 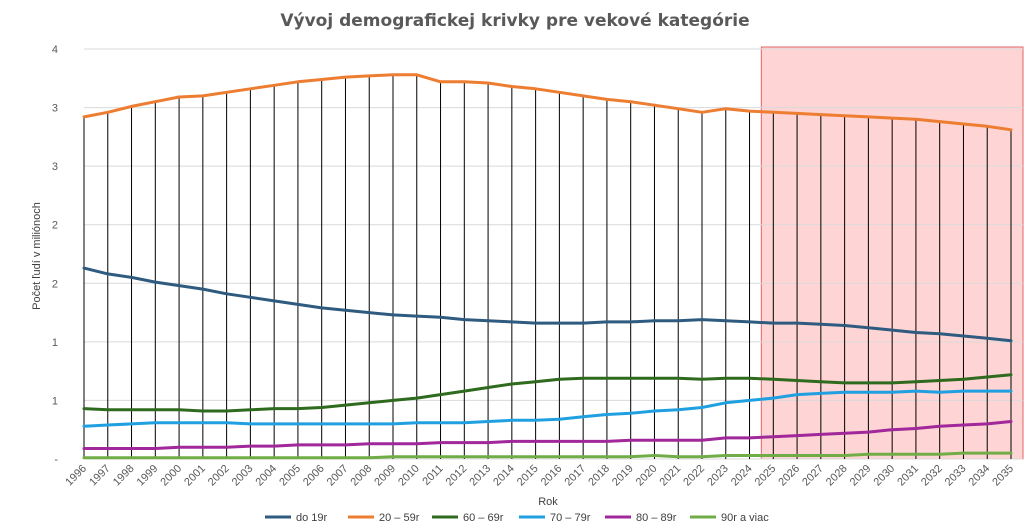 I want to click on x-tick-label: 2021, so click(x=671, y=476).